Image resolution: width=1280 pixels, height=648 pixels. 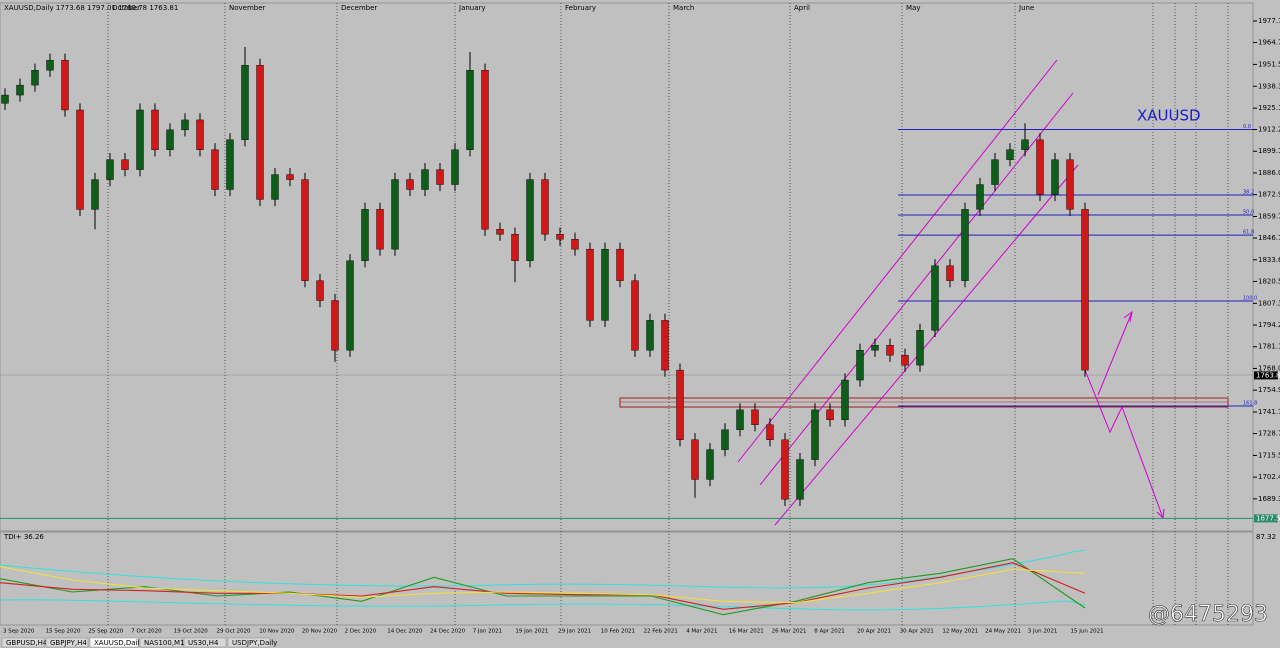 What do you see at coordinates (1087, 632) in the screenshot?
I see `date-label: 15 Jun 2021` at bounding box center [1087, 632].